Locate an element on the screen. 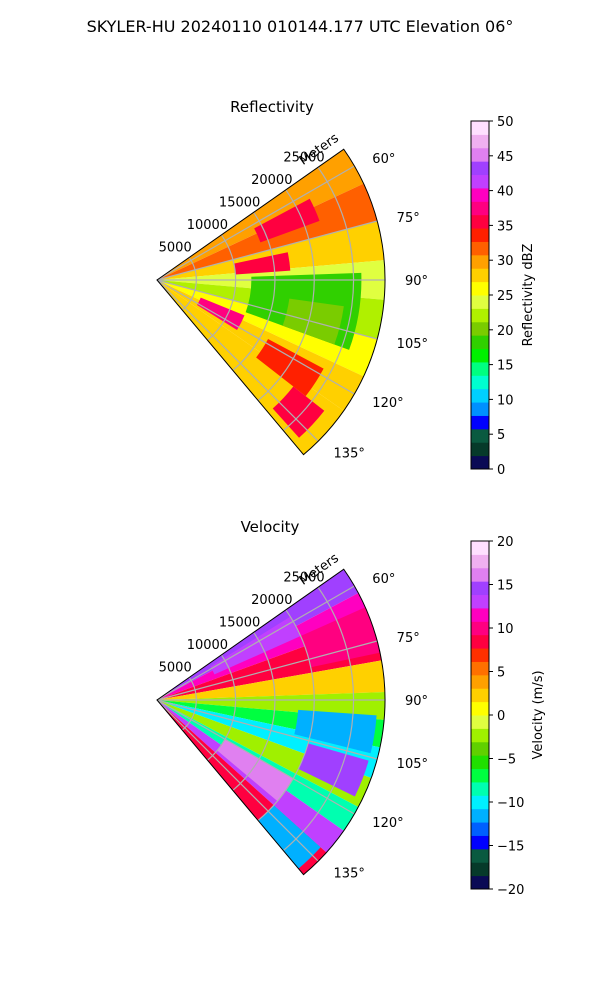 Image resolution: width=600 pixels, height=1004 pixels. azimuth-tick-label: 90° is located at coordinates (416, 281).